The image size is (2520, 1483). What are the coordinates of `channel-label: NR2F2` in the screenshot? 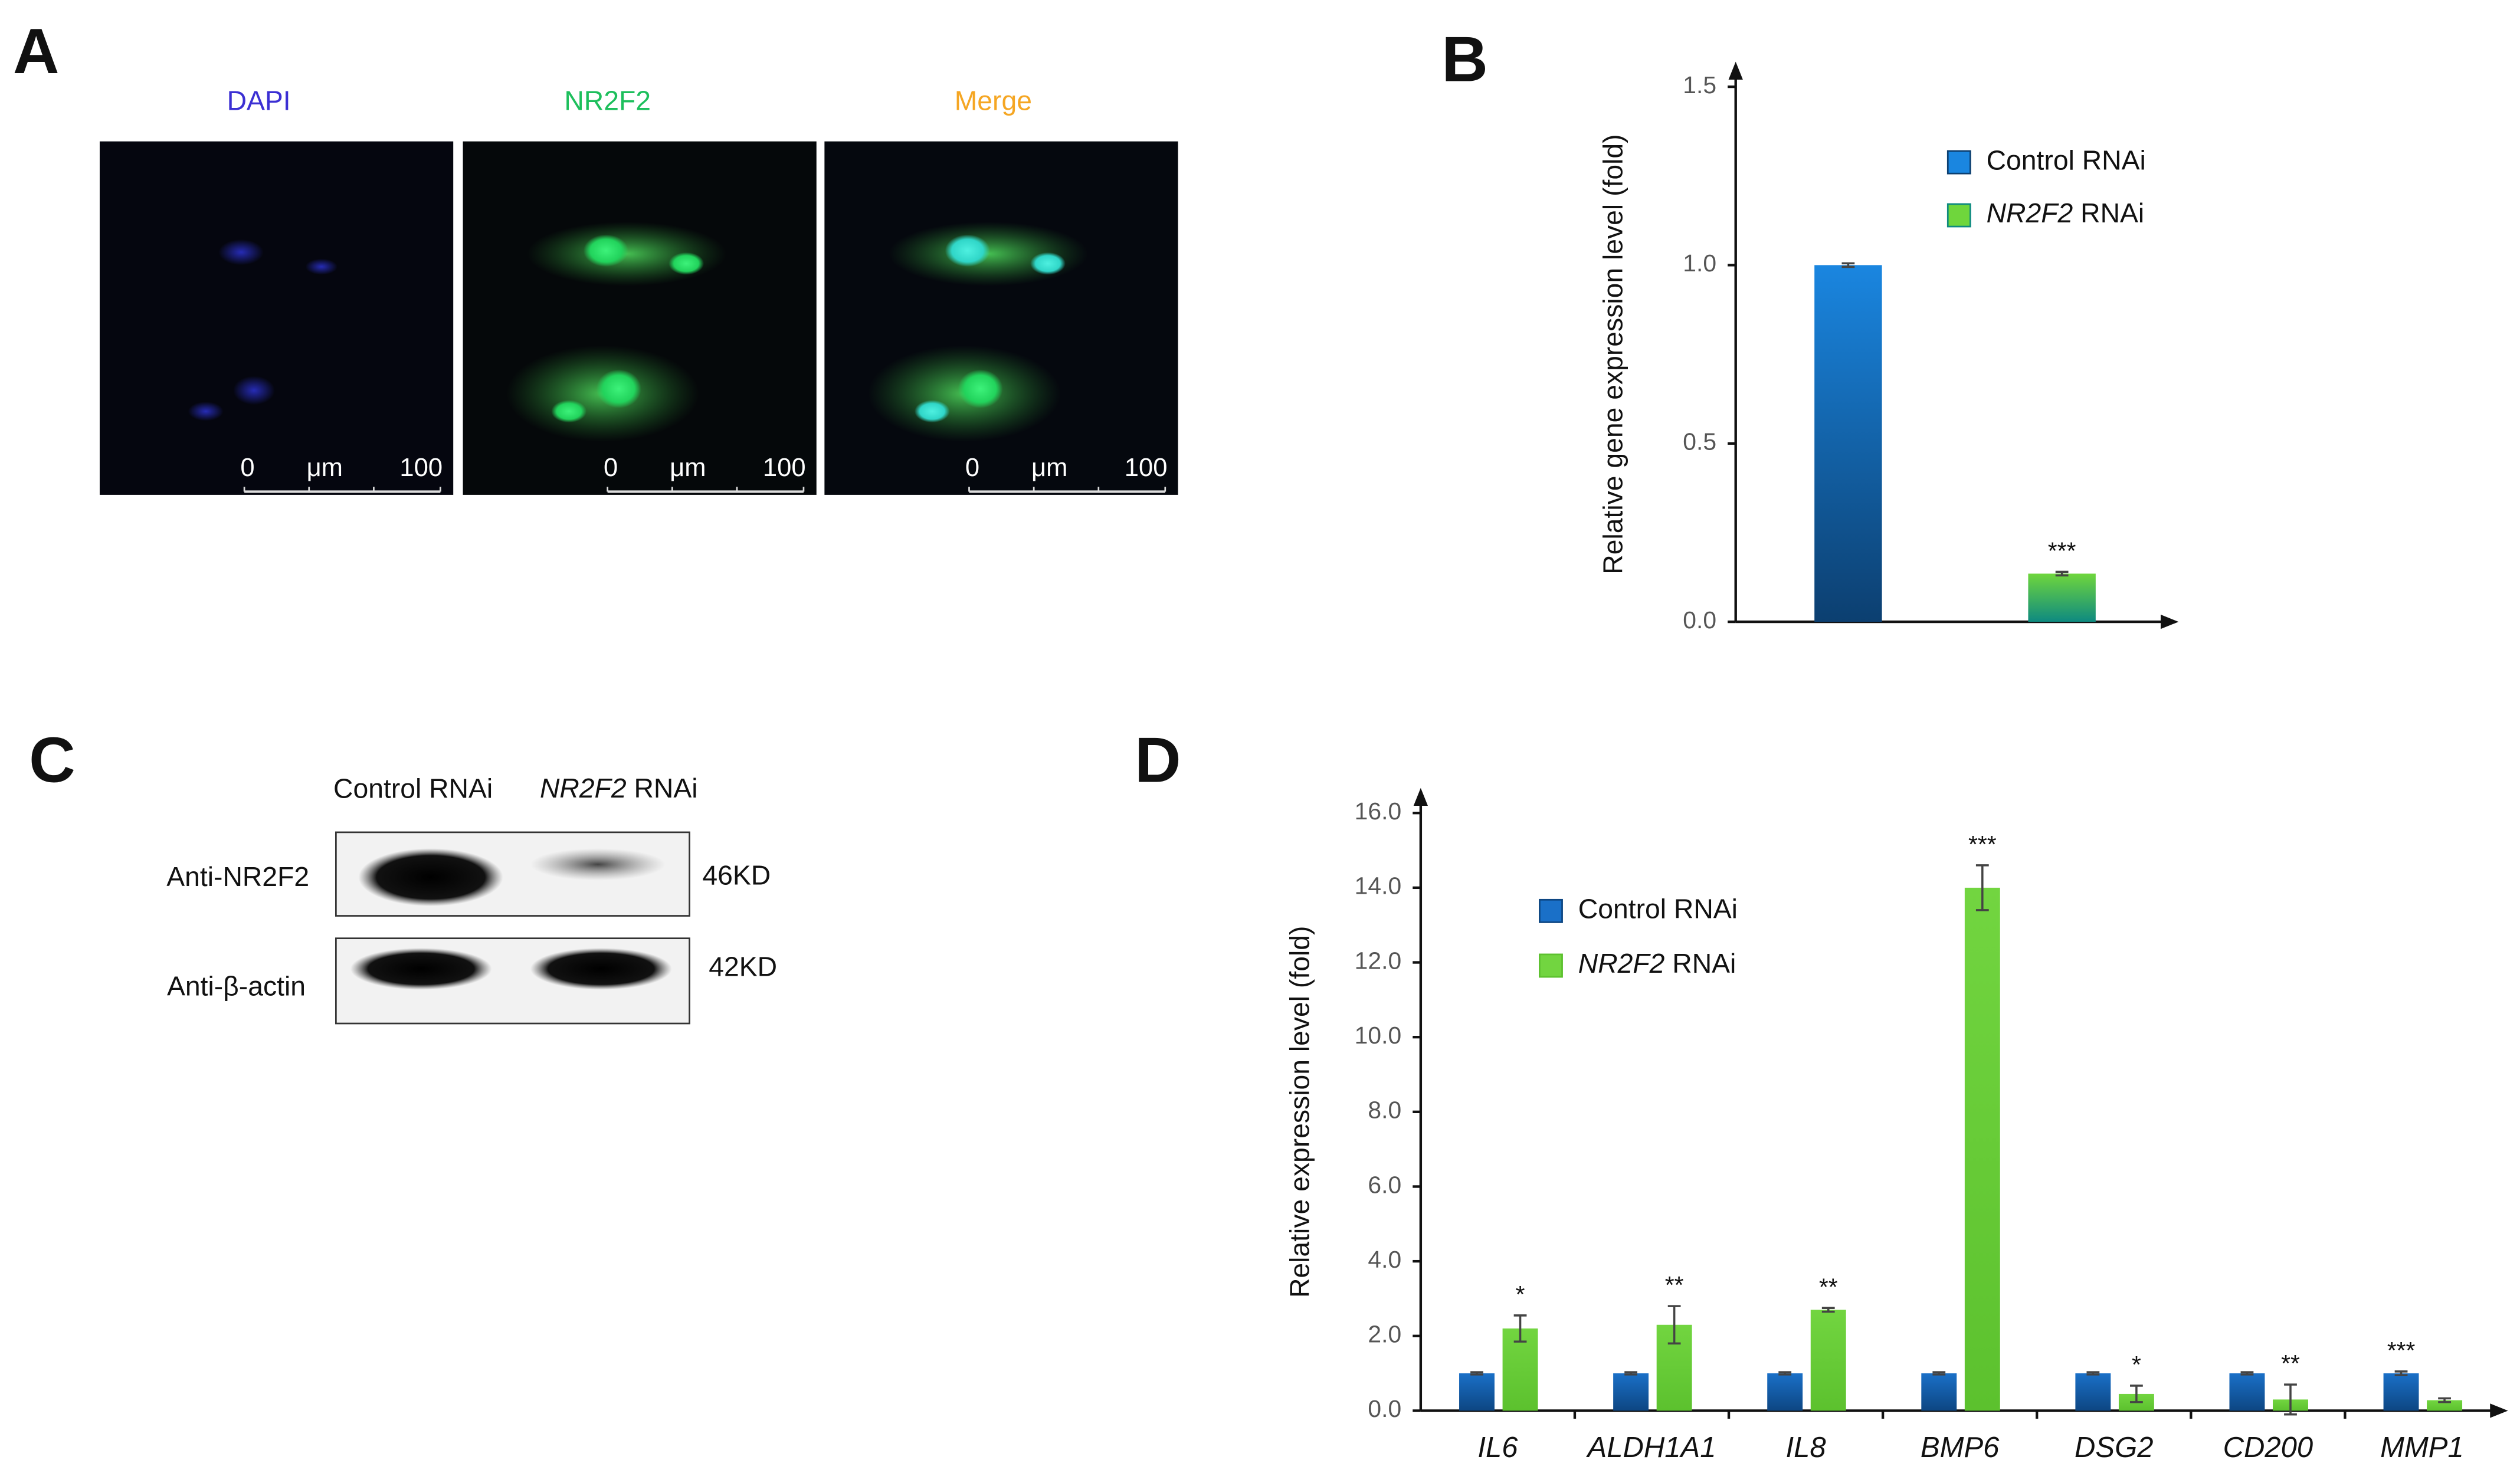 It's located at (607, 101).